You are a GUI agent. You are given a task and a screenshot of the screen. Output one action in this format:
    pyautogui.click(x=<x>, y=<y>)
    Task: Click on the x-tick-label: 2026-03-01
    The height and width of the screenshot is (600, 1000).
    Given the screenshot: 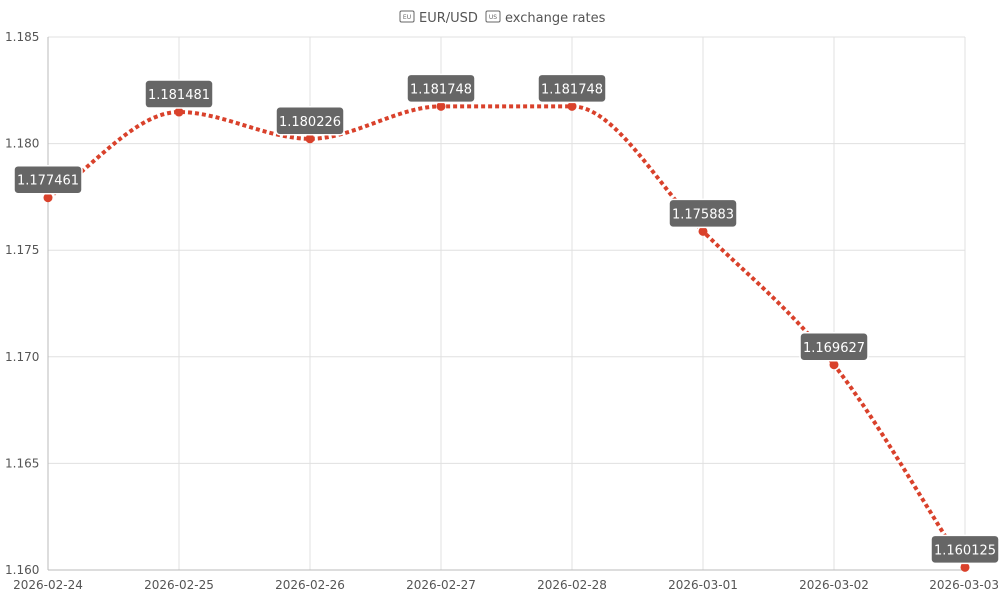 What is the action you would take?
    pyautogui.click(x=703, y=585)
    